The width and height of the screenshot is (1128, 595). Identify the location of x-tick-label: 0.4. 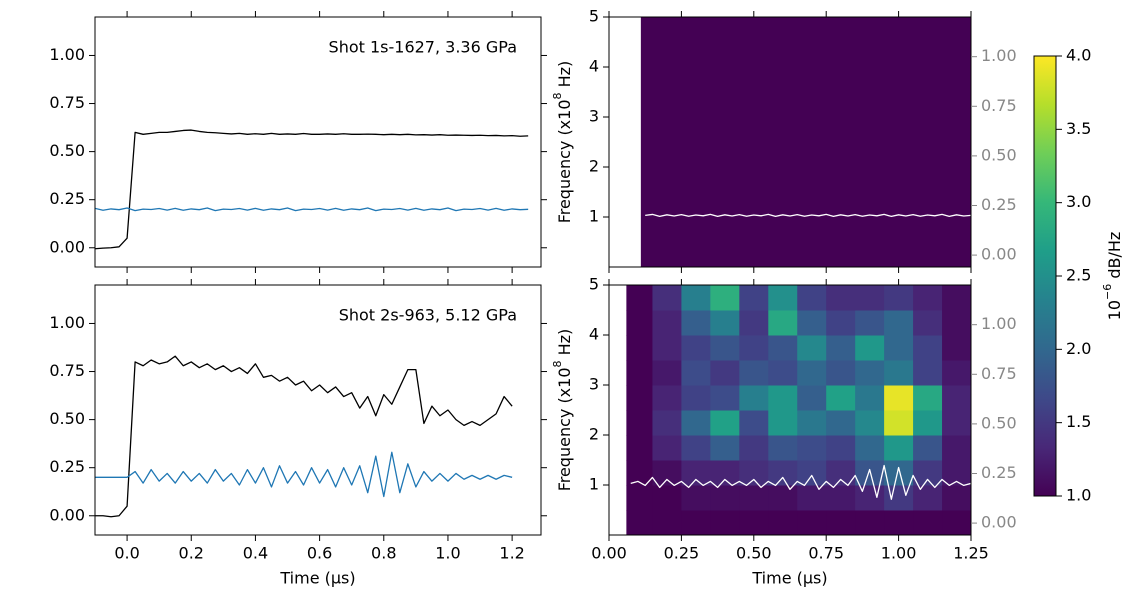
(255, 553).